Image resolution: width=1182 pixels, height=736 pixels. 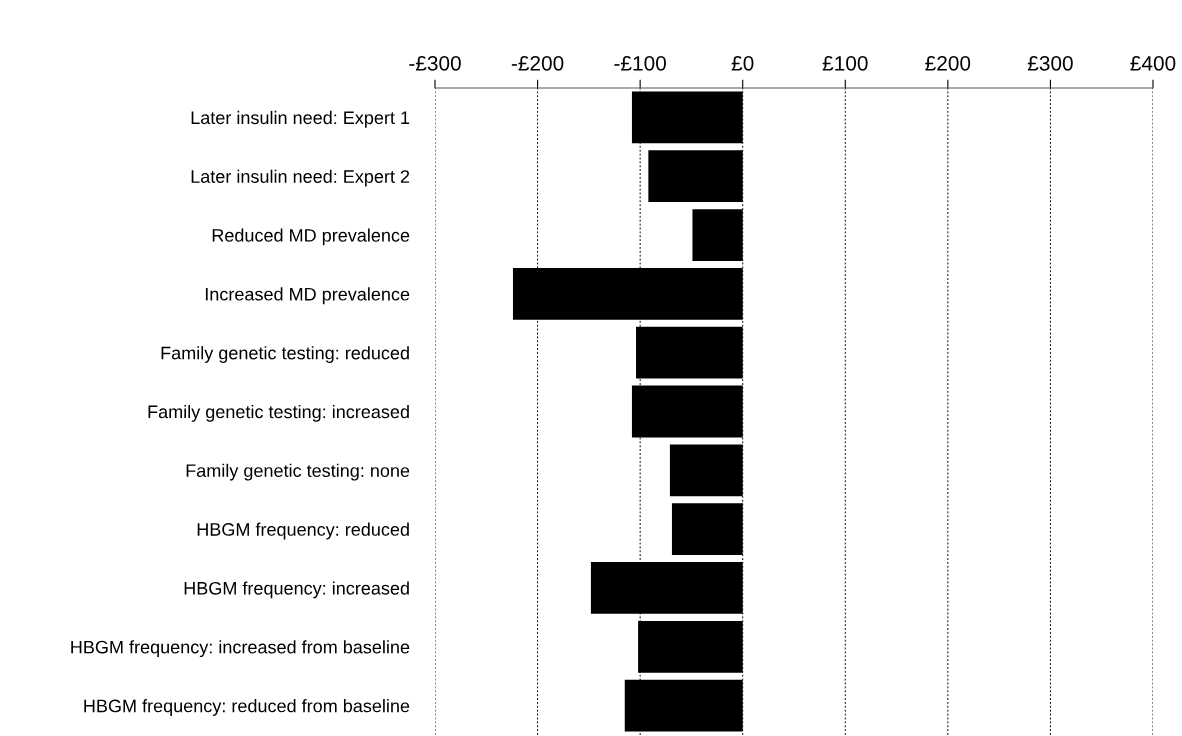 I want to click on y-tick-label: Increased MD prevalence, so click(x=307, y=296).